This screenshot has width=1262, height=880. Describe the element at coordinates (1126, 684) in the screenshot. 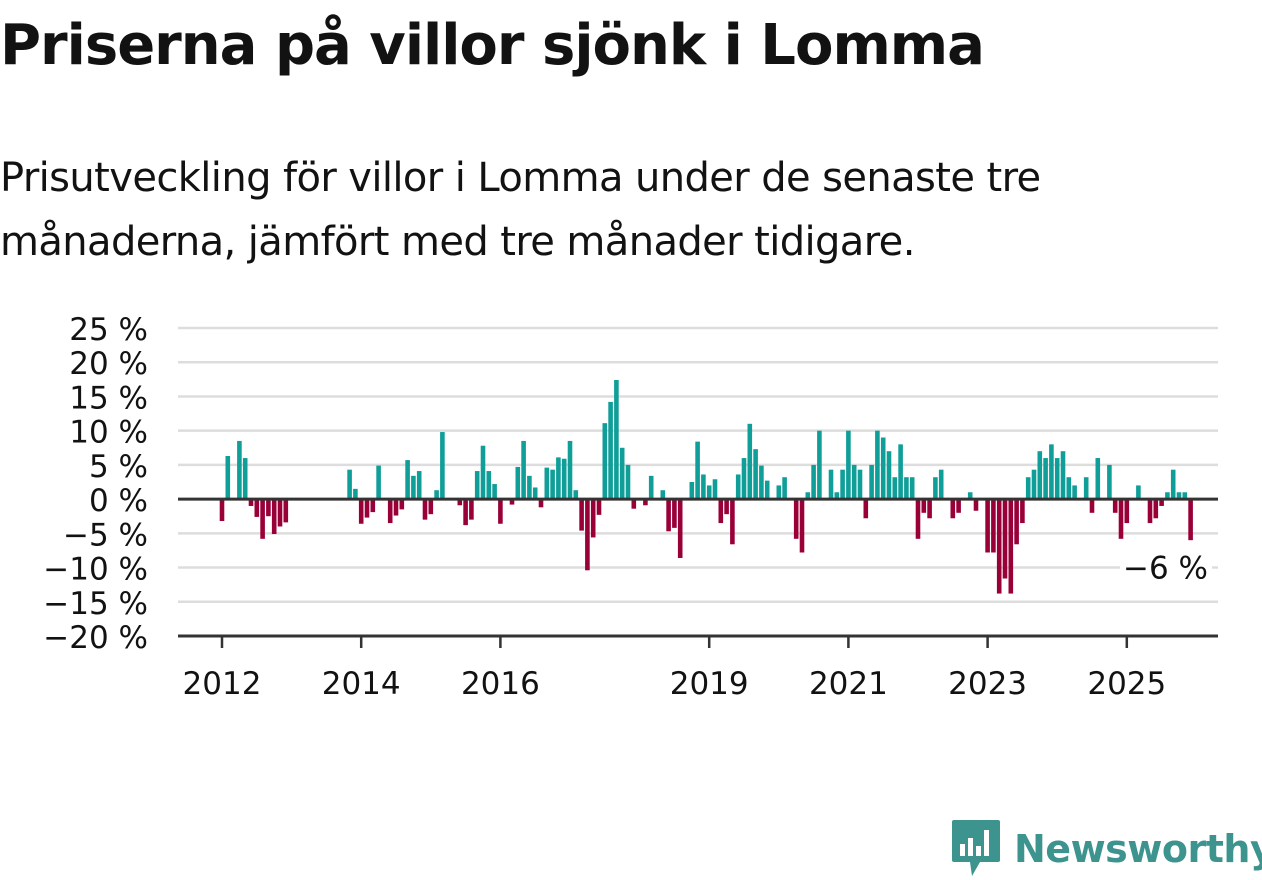

I see `x-tick-label: 2025` at that location.